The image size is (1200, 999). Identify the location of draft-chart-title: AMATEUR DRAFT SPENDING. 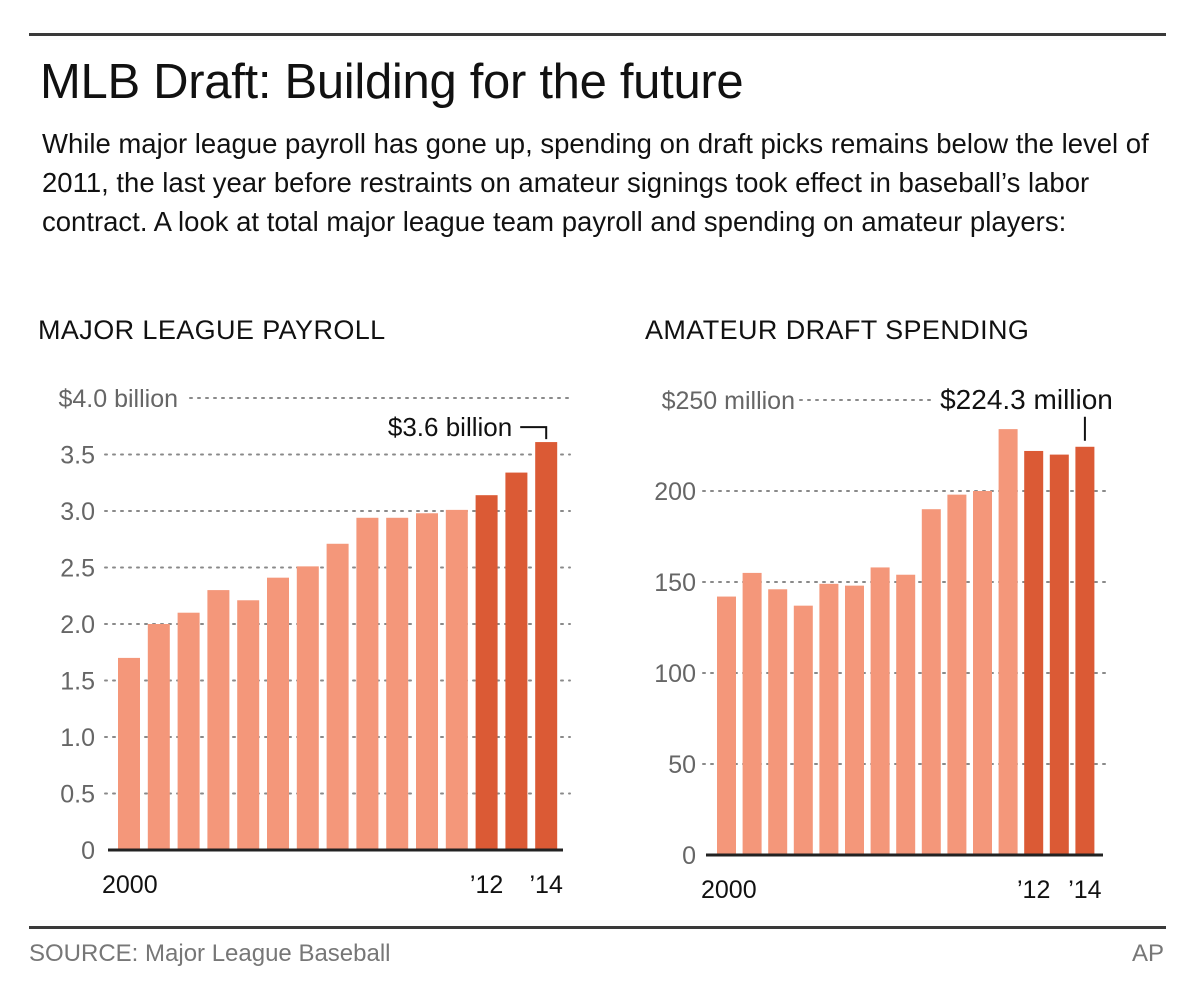
(837, 330).